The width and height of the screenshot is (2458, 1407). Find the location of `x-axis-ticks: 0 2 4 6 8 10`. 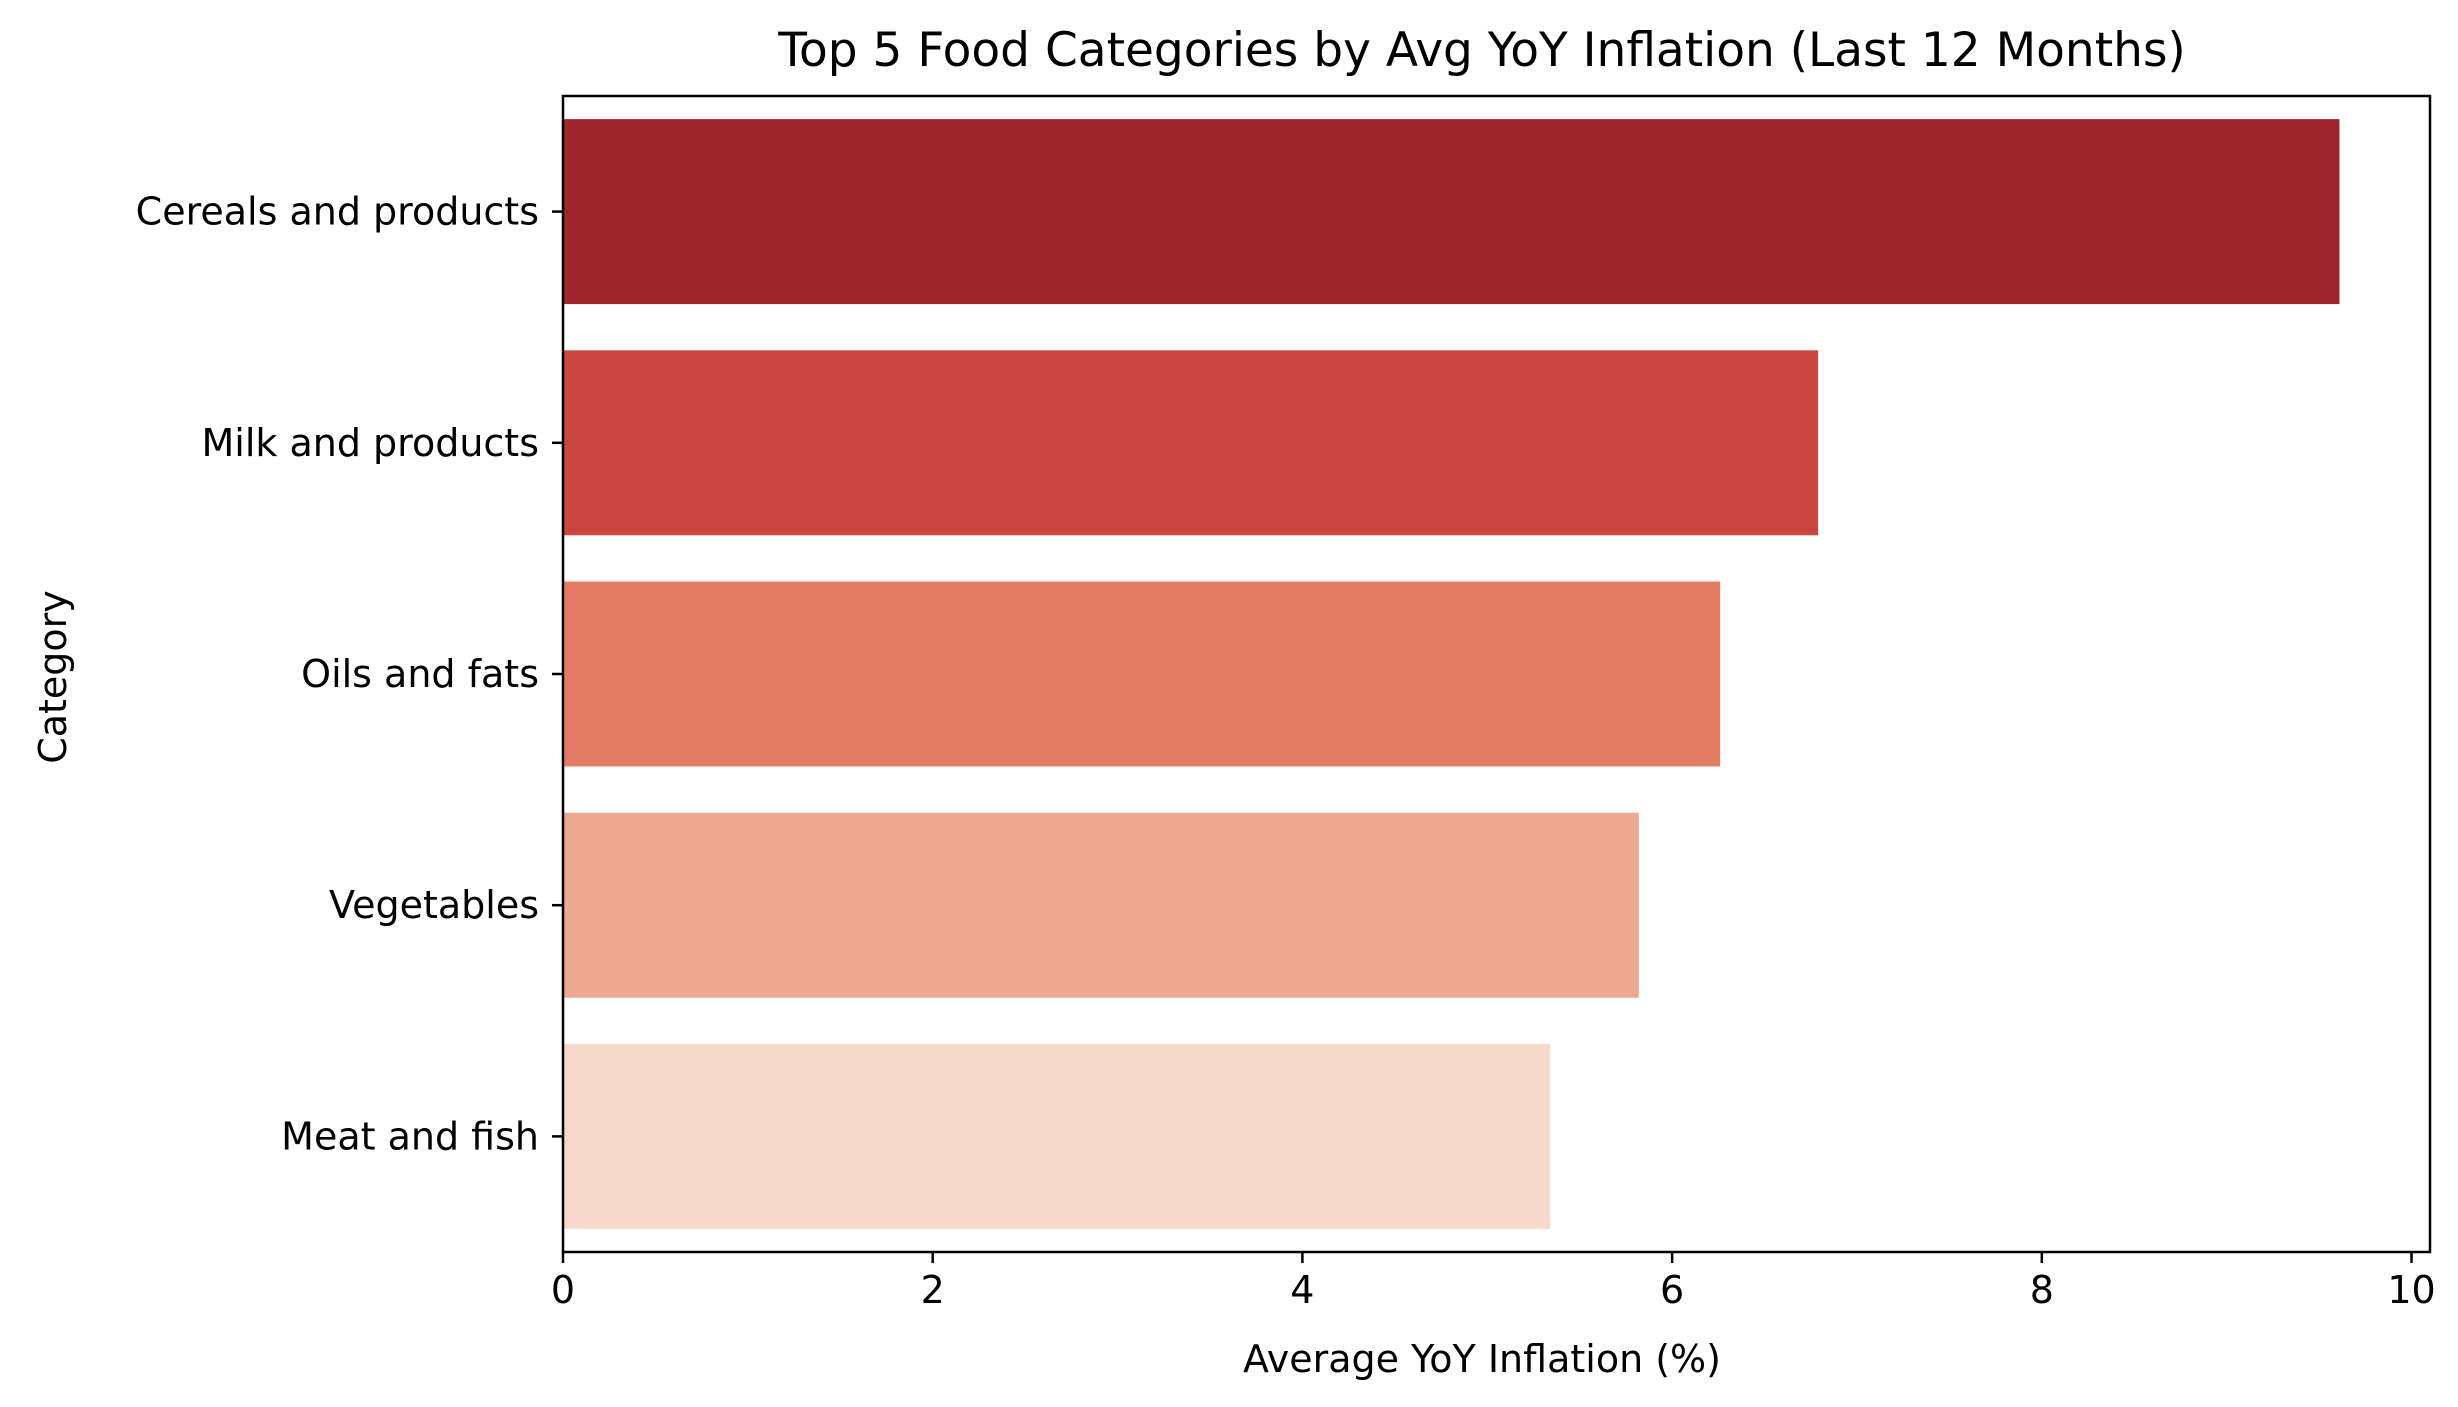

x-axis-ticks: 0 2 4 6 8 10 is located at coordinates (1493, 1282).